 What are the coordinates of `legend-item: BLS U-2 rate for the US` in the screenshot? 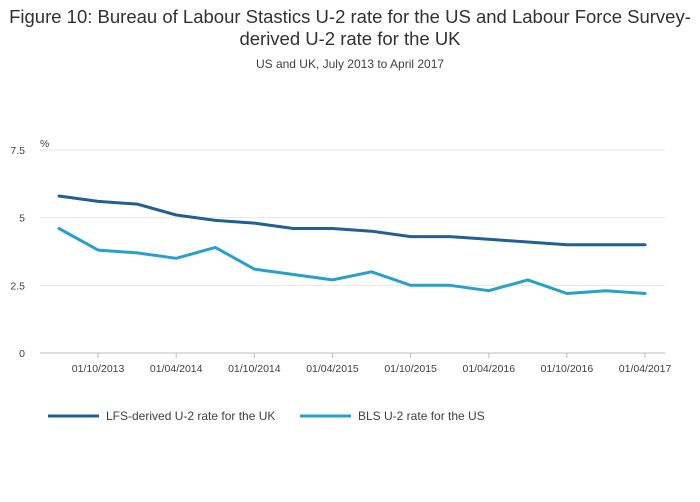 It's located at (392, 416).